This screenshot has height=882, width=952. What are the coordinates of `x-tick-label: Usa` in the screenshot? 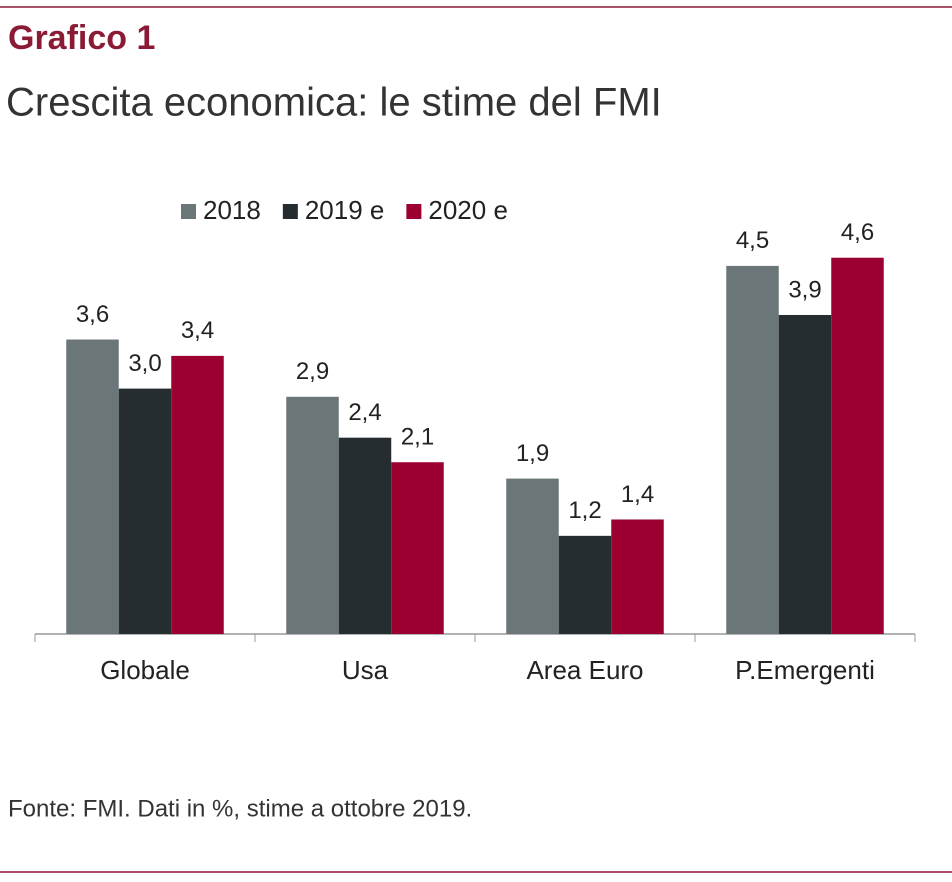 It's located at (365, 670).